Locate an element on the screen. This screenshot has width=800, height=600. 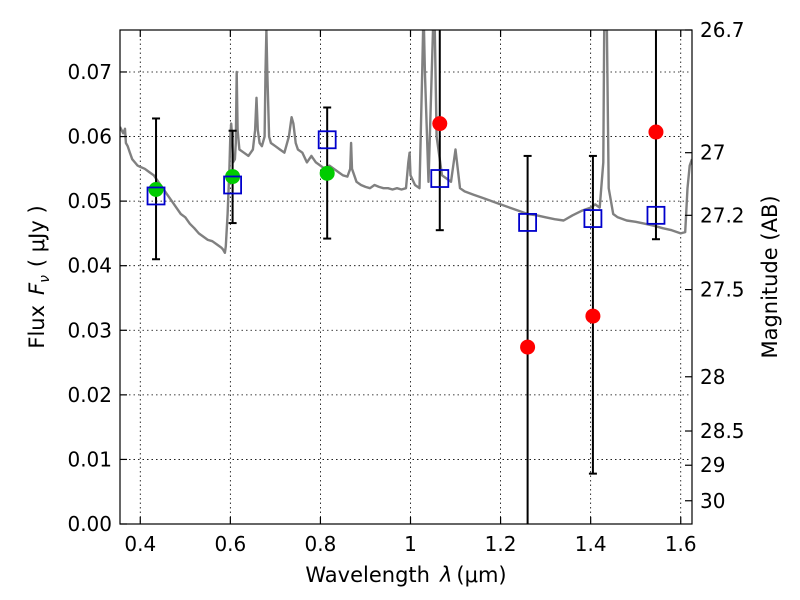
y-axis-label-unit: ( μJy ) is located at coordinates (37, 236).